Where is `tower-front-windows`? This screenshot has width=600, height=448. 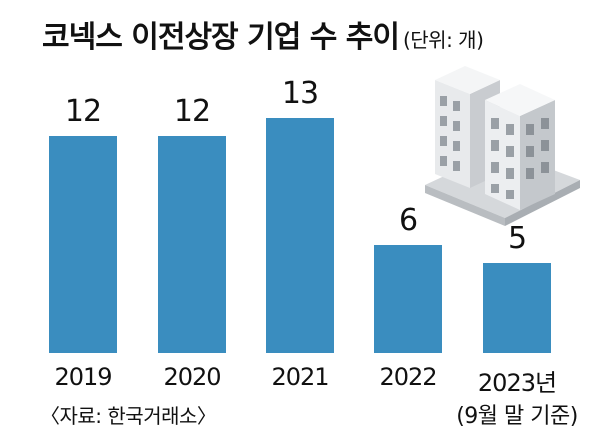
tower-front-windows is located at coordinates (502, 158).